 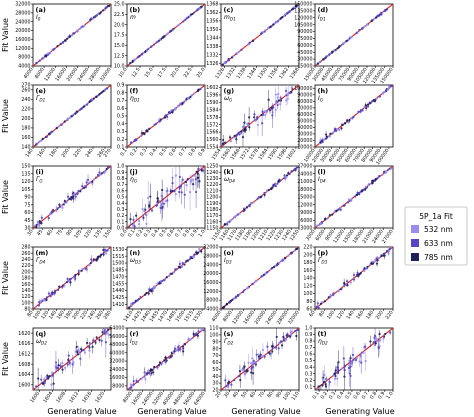 What do you see at coordinates (100, 315) in the screenshot?
I see `x-tick-label: 260` at bounding box center [100, 315].